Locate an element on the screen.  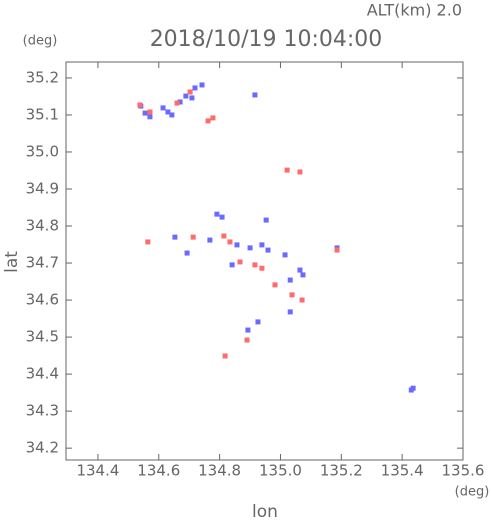
y-tick-label: 35.1 is located at coordinates (42, 114).